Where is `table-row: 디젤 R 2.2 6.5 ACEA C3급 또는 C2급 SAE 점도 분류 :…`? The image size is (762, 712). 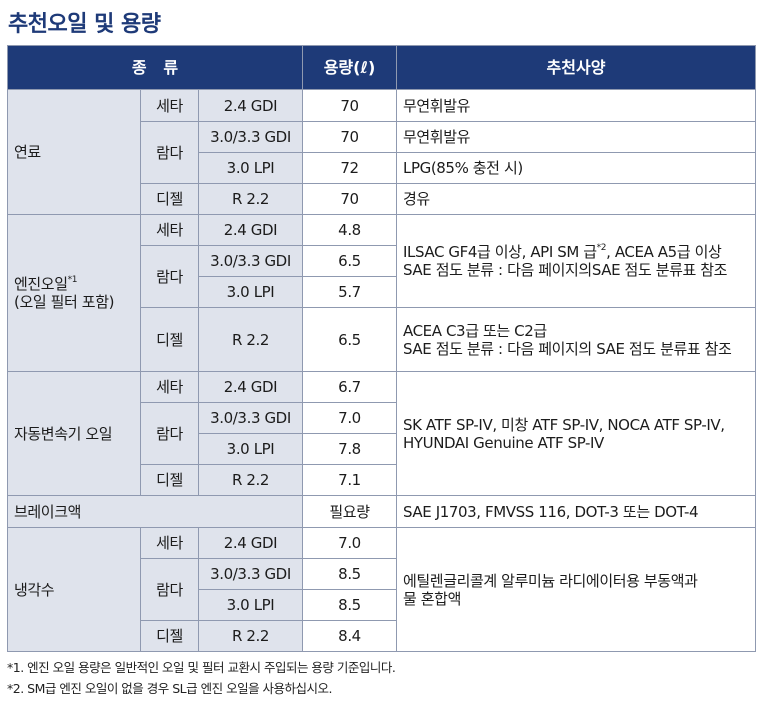
table-row: 디젤 R 2.2 6.5 ACEA C3급 또는 C2급 SAE 점도 분류 :… is located at coordinates (382, 339).